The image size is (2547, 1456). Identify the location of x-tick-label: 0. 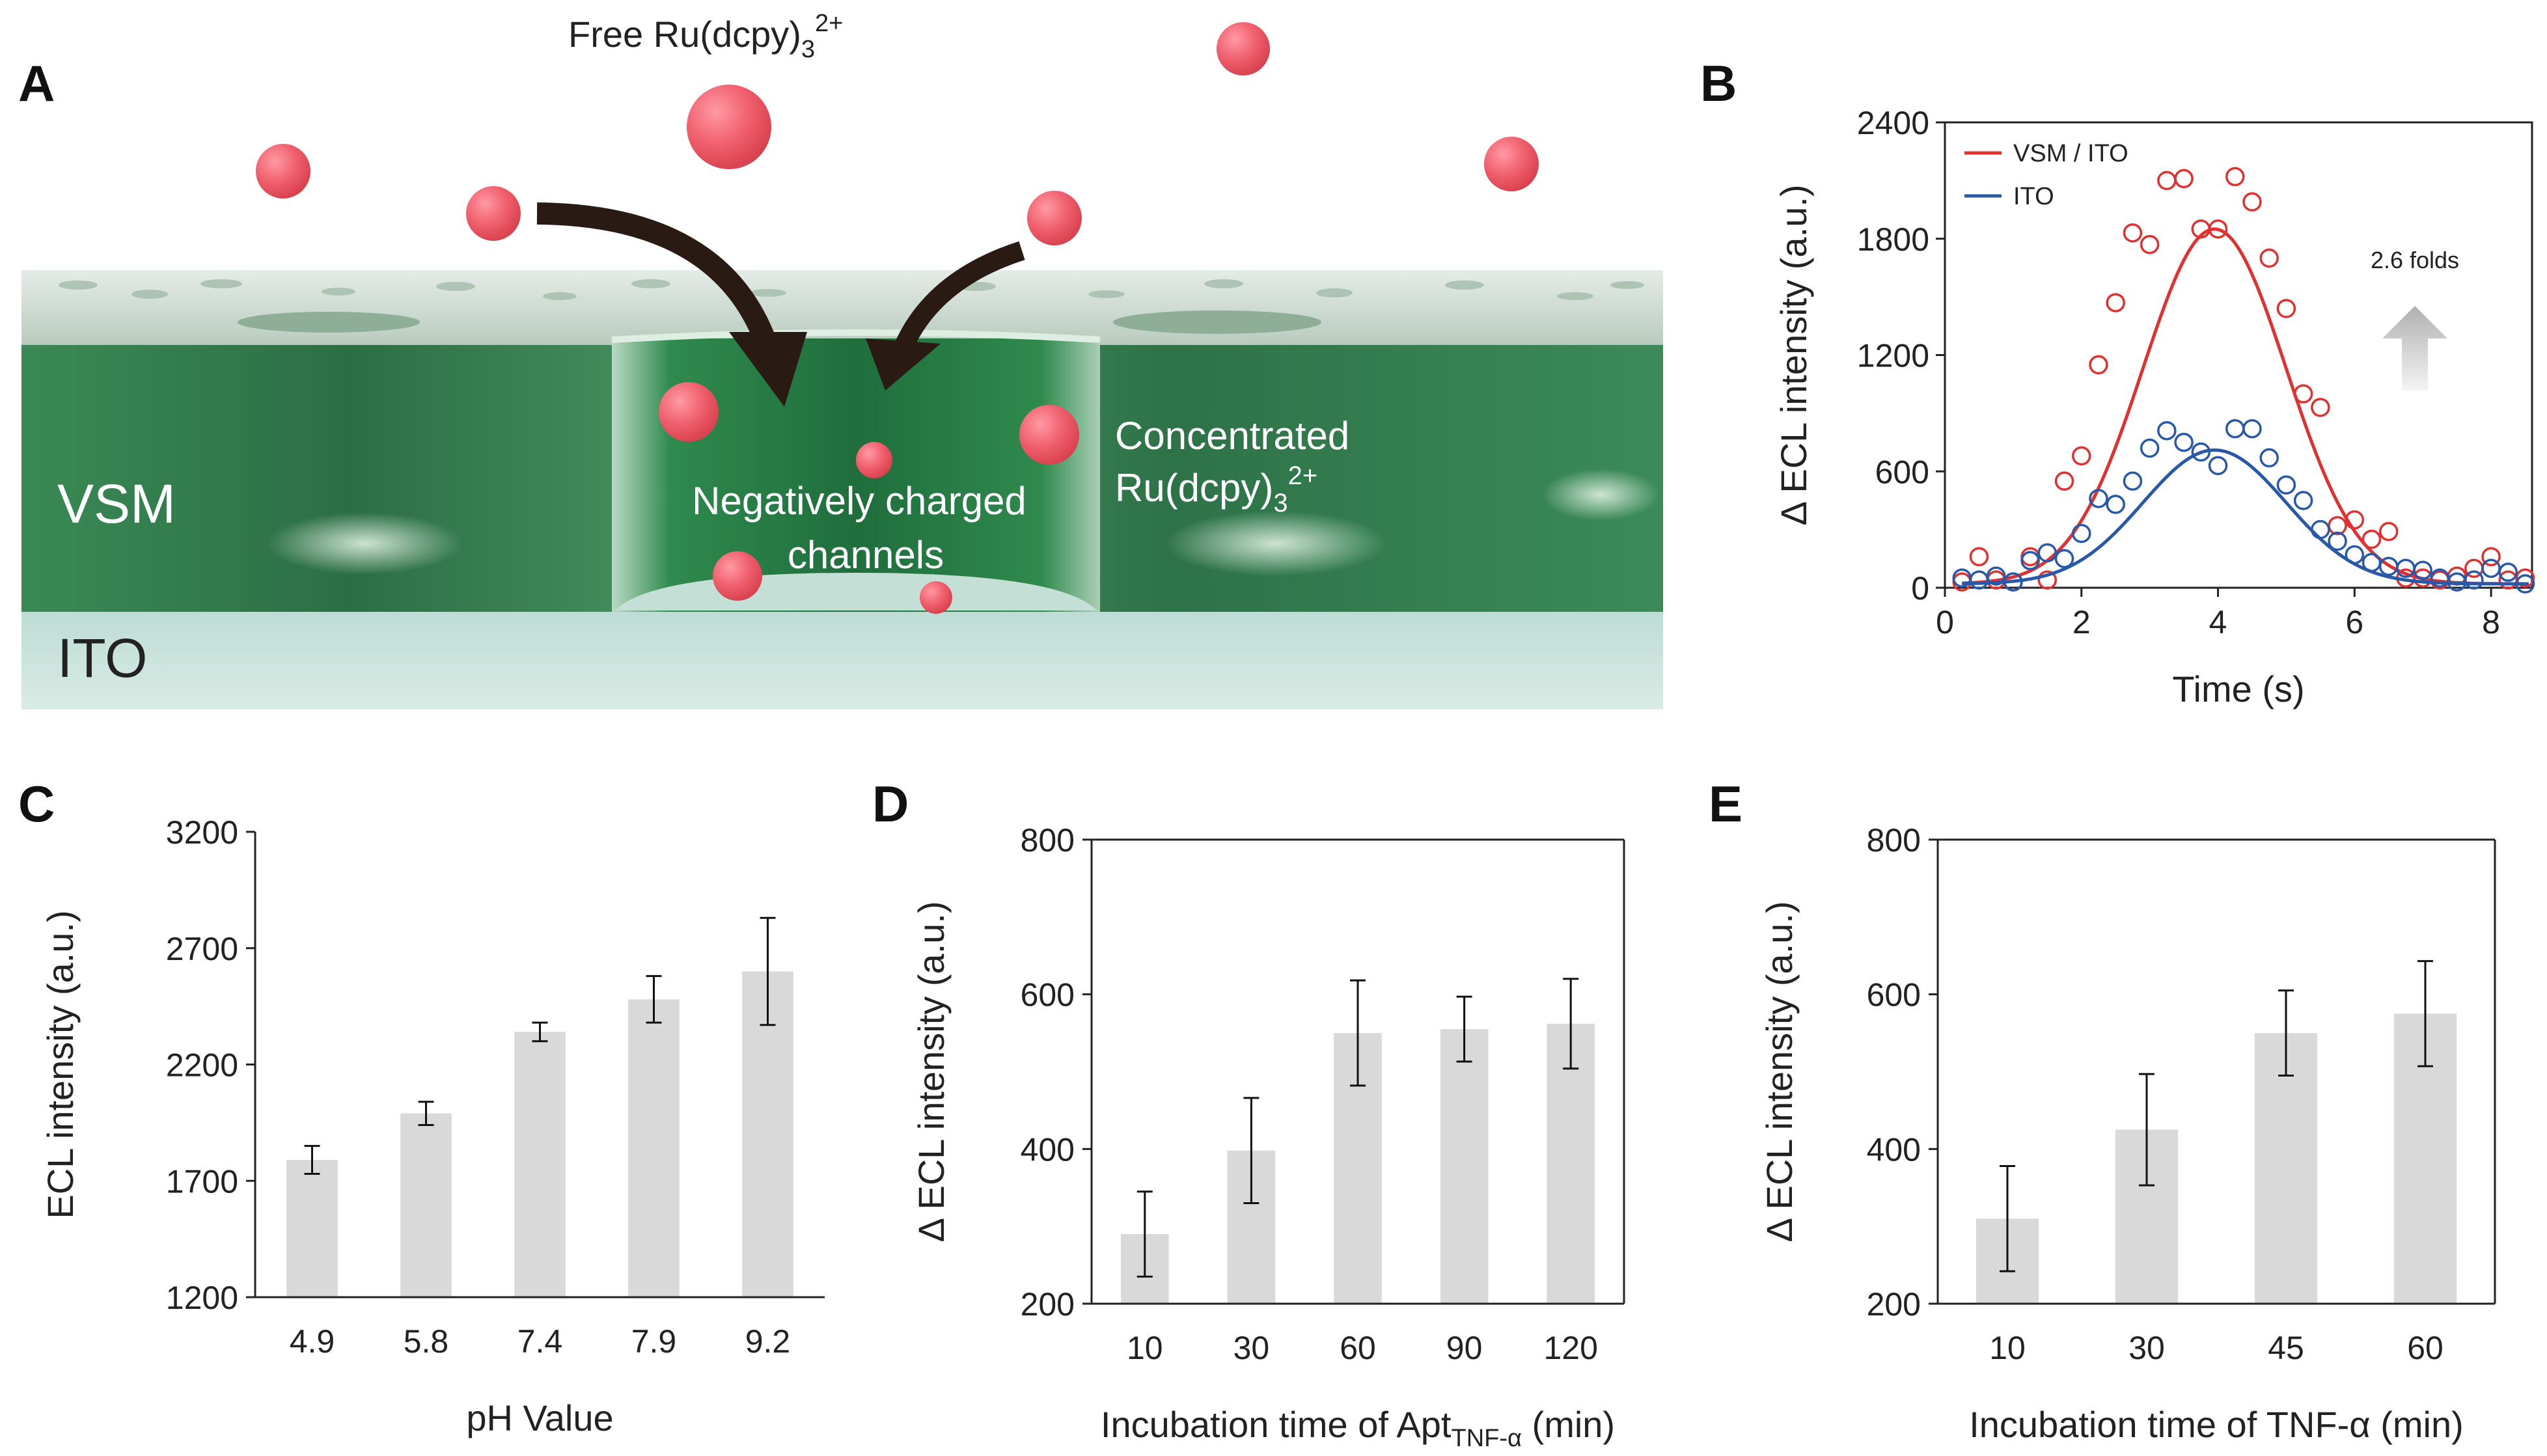
(1945, 622).